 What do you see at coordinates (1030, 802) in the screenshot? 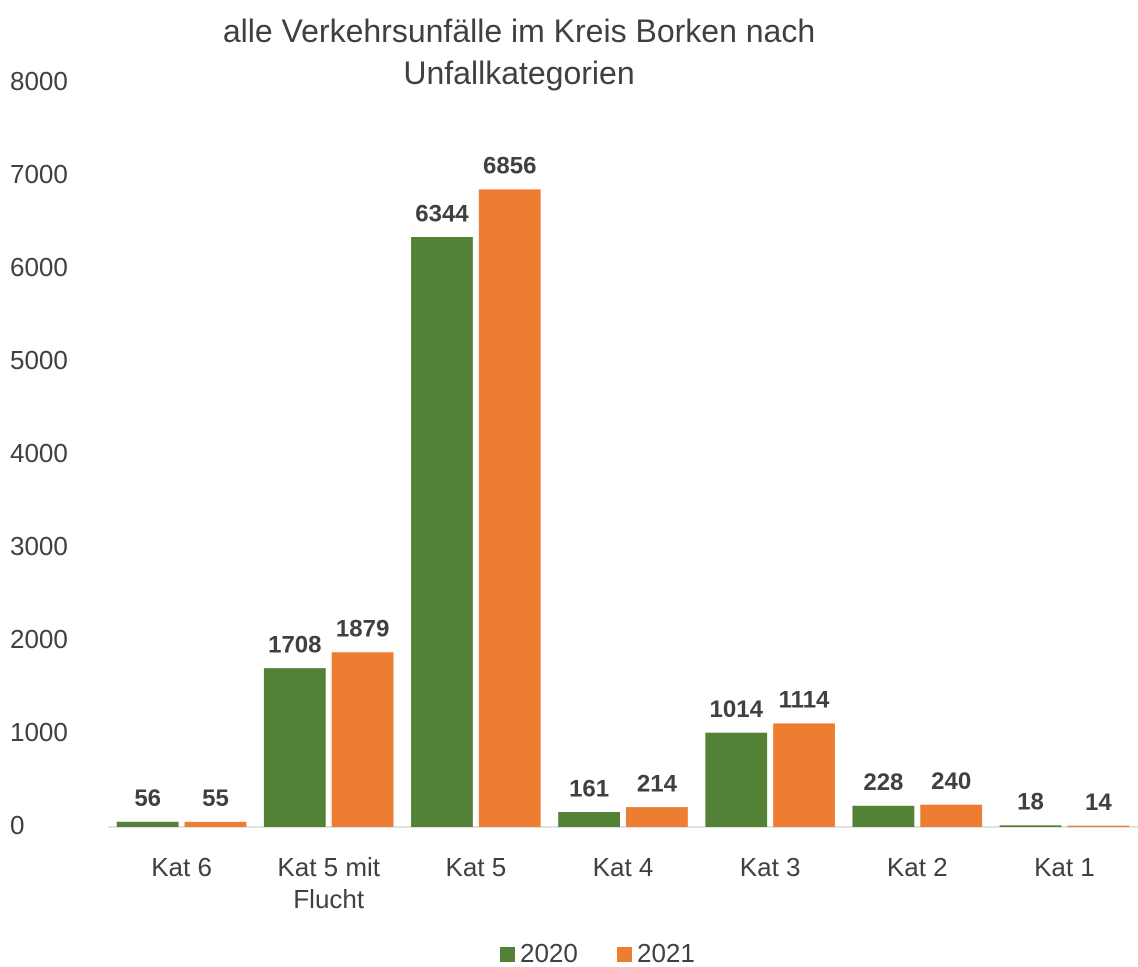
I see `data-label: 18` at bounding box center [1030, 802].